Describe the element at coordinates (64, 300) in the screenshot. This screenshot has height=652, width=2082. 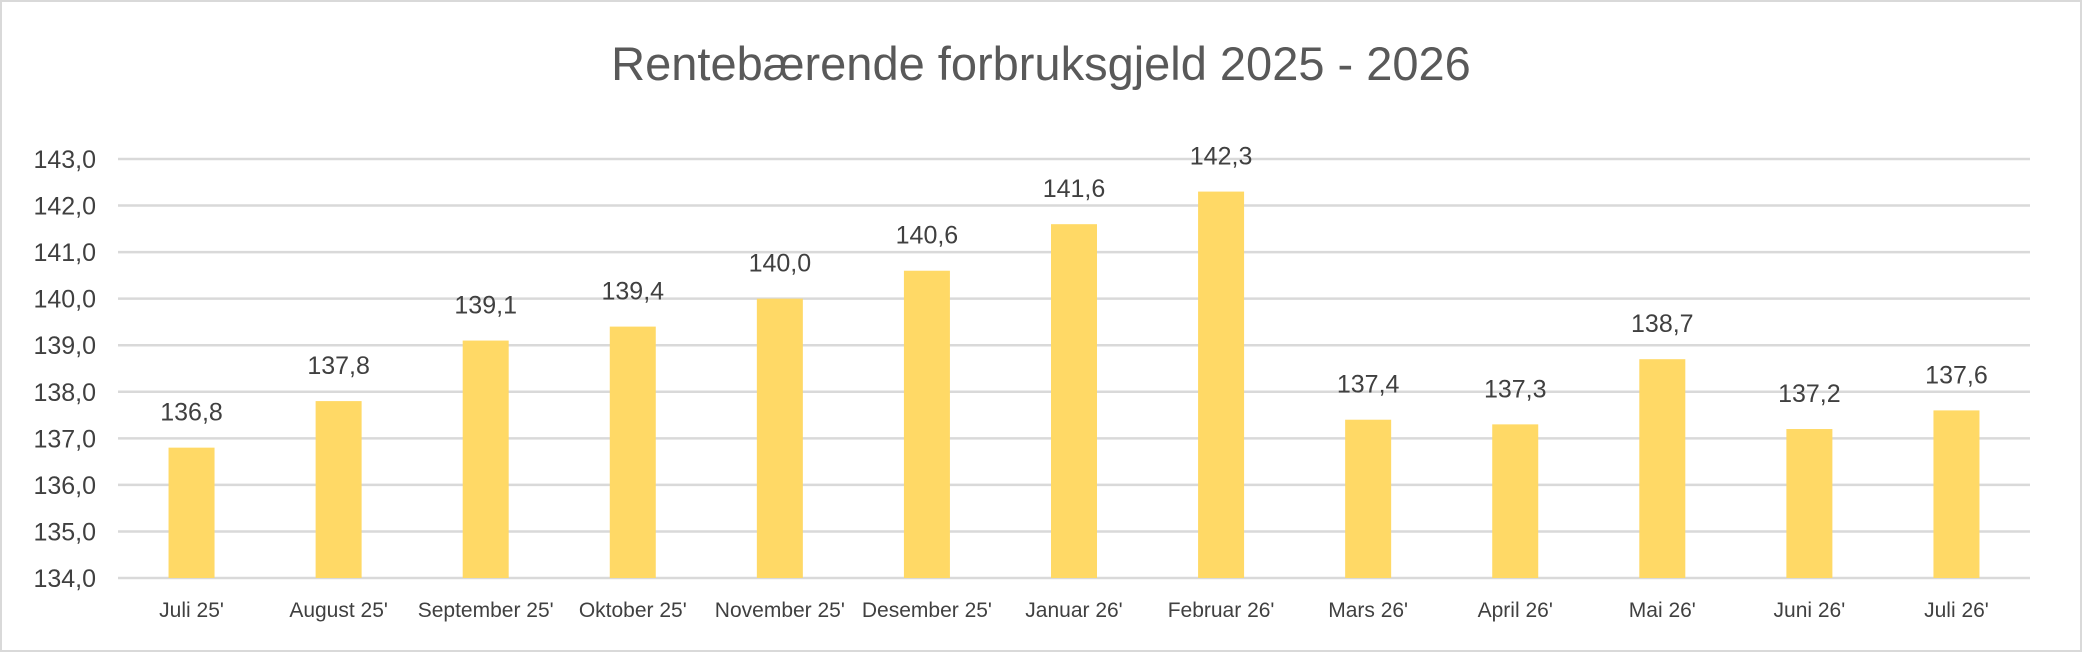
I see `y-tick-label: 140,0` at that location.